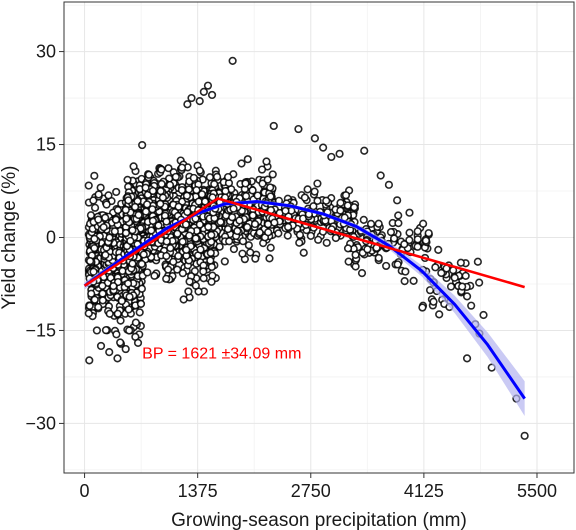 The height and width of the screenshot is (530, 576). Describe the element at coordinates (537, 491) in the screenshot. I see `x-tick-label: 5500` at that location.